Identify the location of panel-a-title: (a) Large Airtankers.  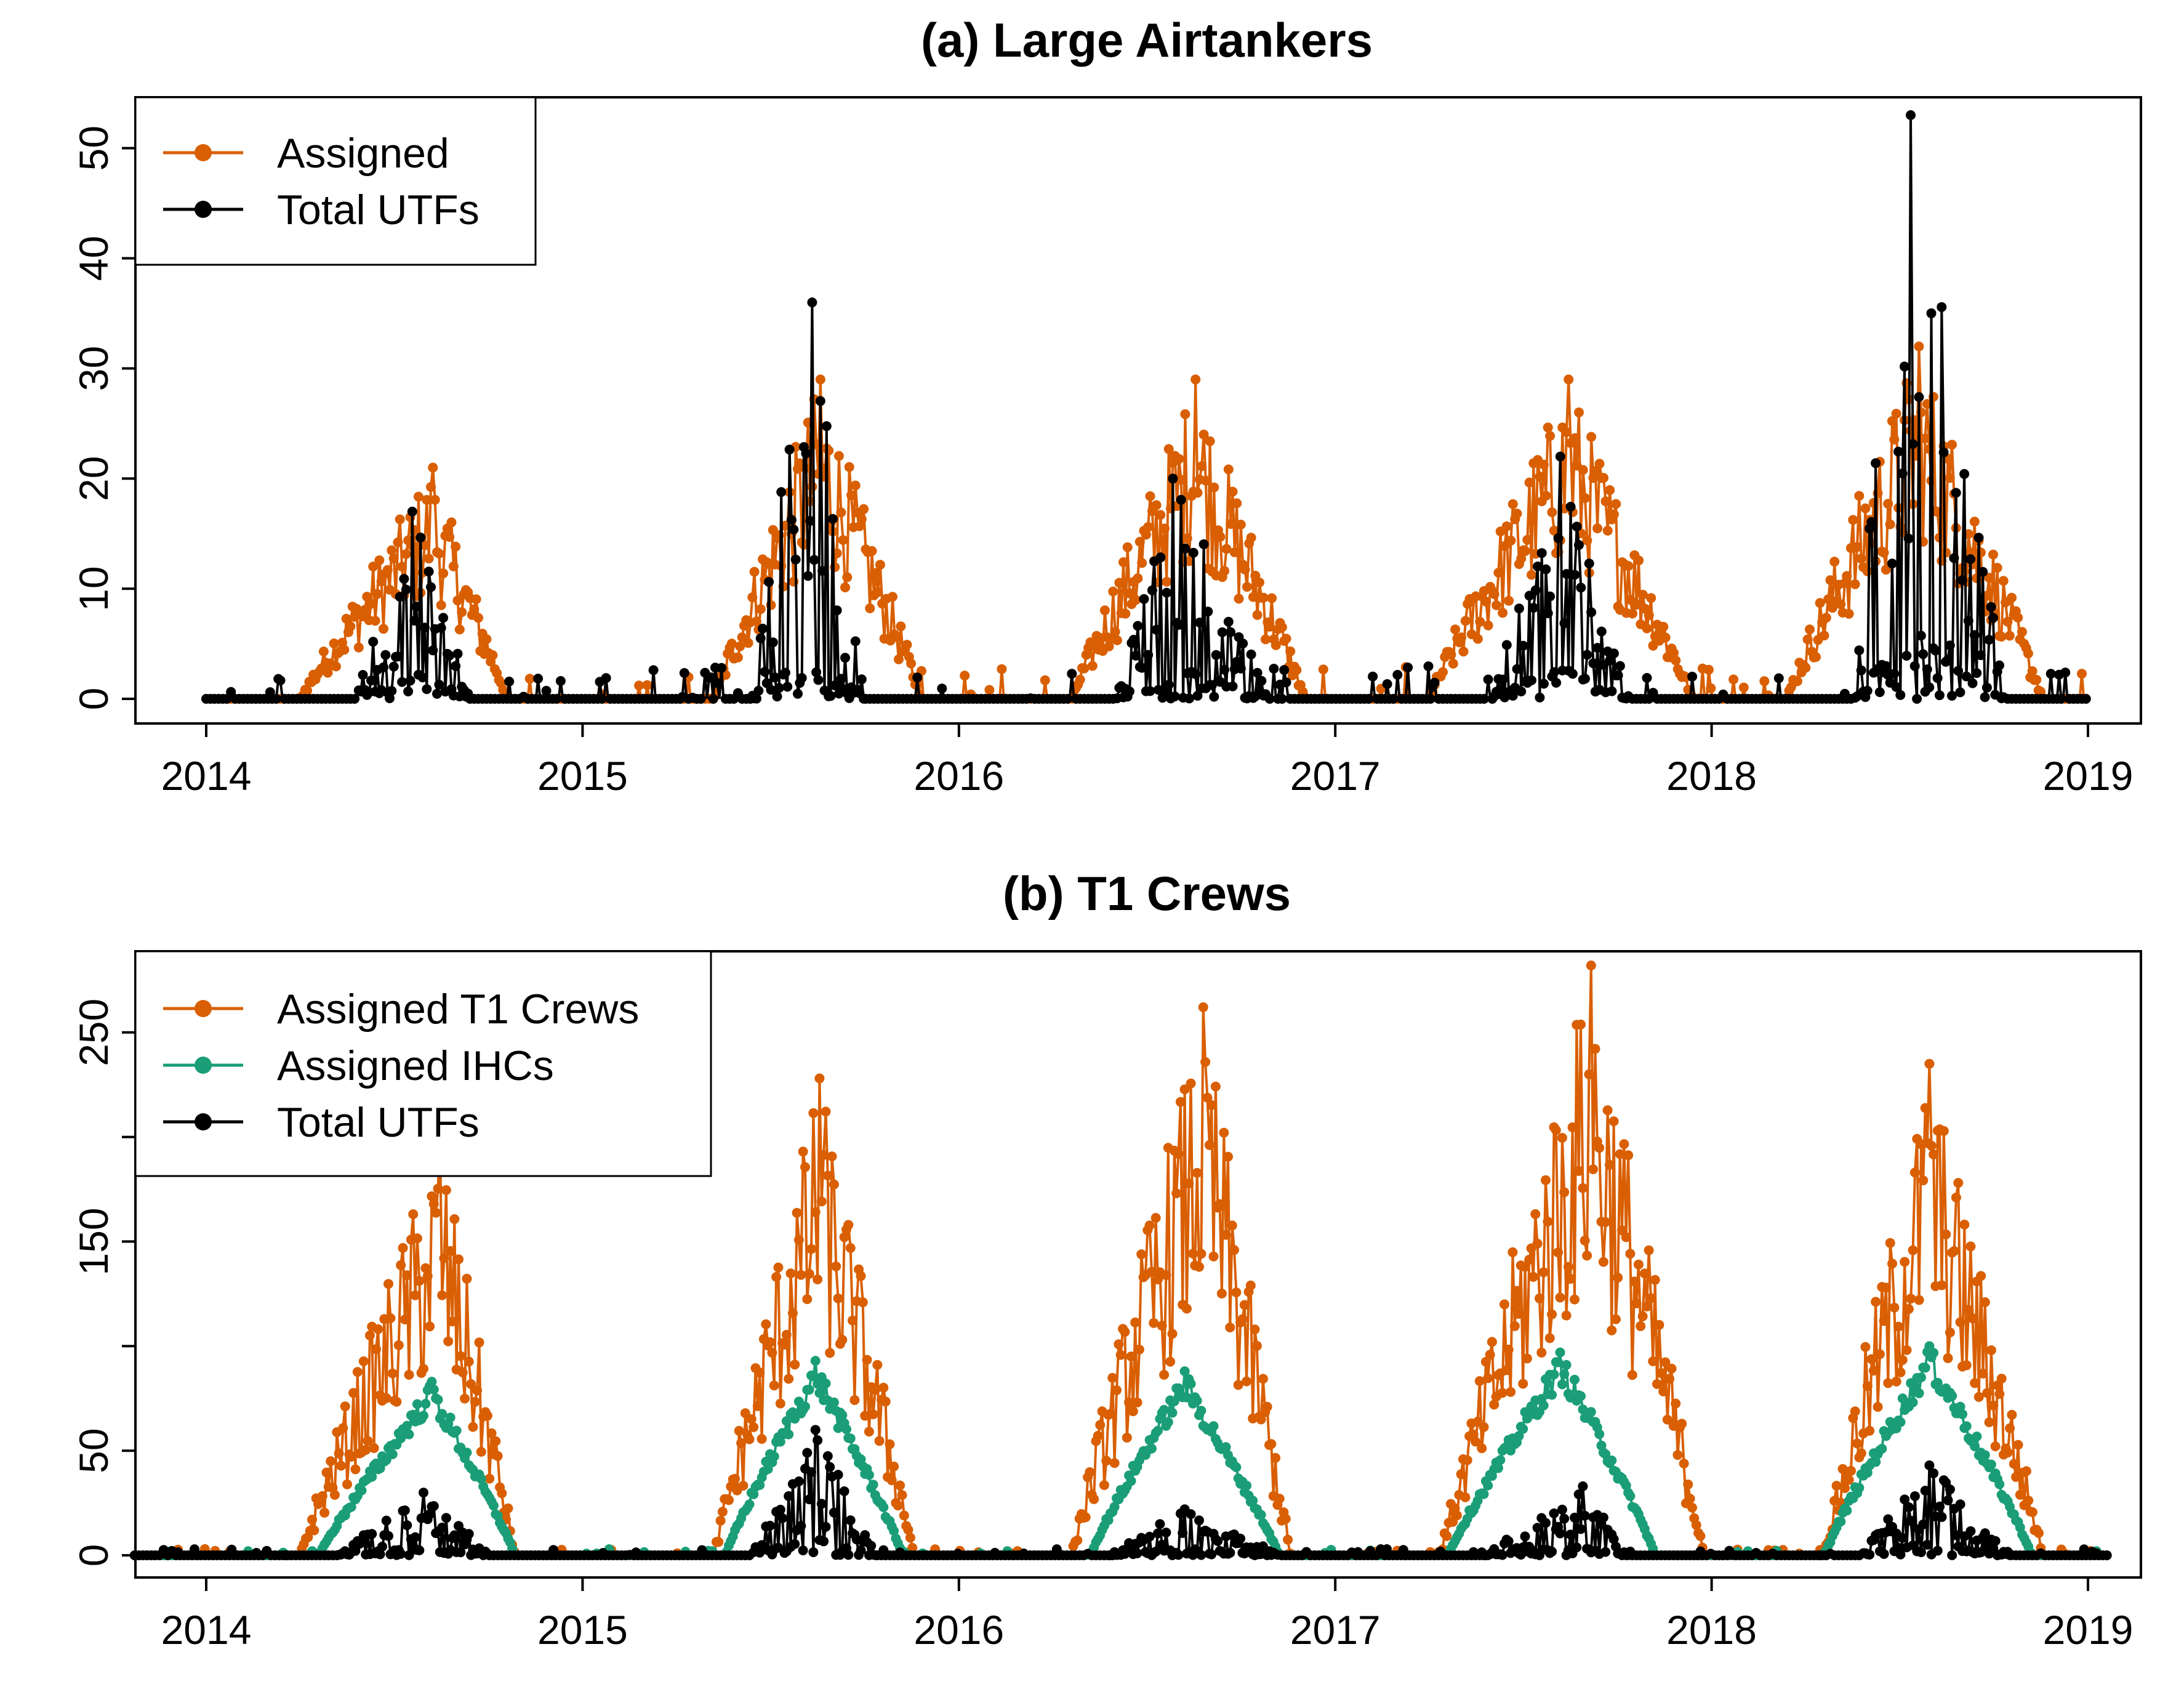
(1147, 40).